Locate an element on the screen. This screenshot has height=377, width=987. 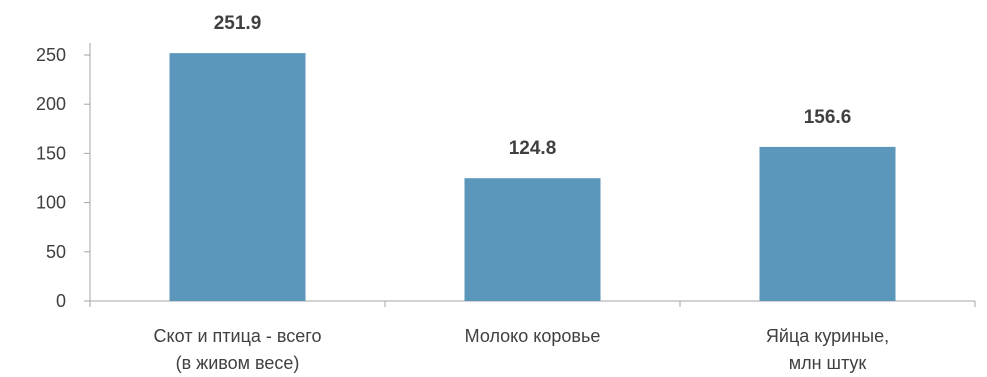
x-category-label: млн штук is located at coordinates (828, 363).